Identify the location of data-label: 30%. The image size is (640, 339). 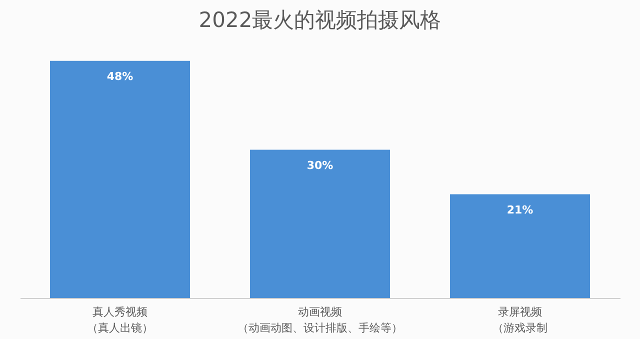
(320, 165).